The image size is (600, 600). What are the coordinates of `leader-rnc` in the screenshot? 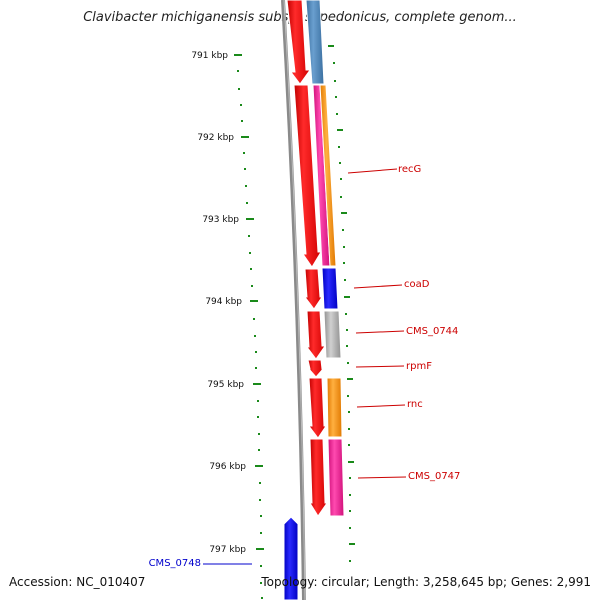 It's located at (381, 406).